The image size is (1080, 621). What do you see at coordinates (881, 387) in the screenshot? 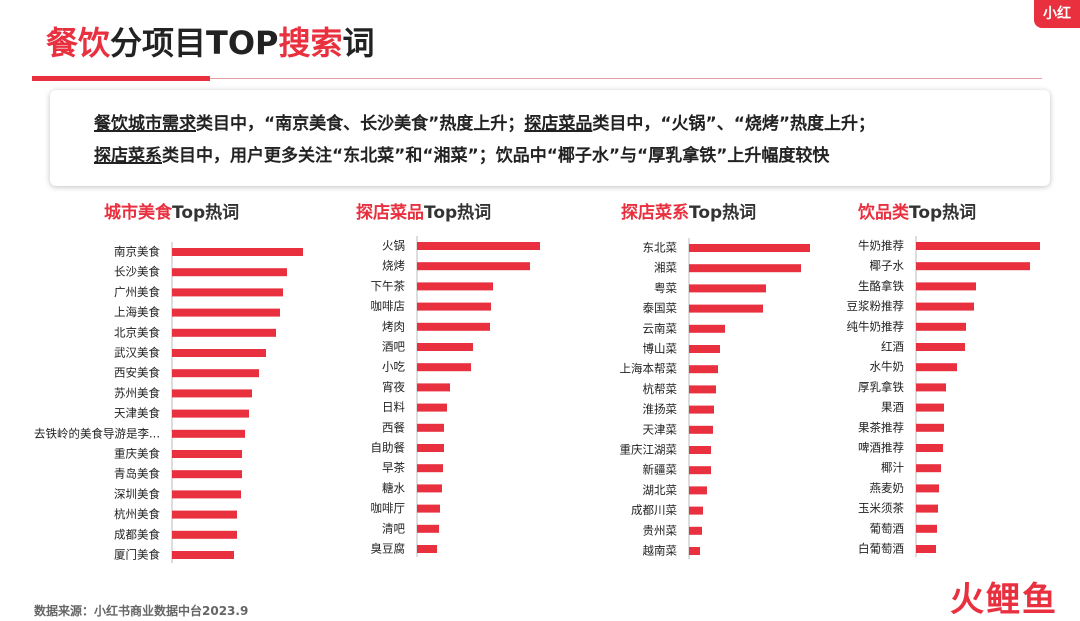
I see `category-label: 厚乳拿铁` at bounding box center [881, 387].